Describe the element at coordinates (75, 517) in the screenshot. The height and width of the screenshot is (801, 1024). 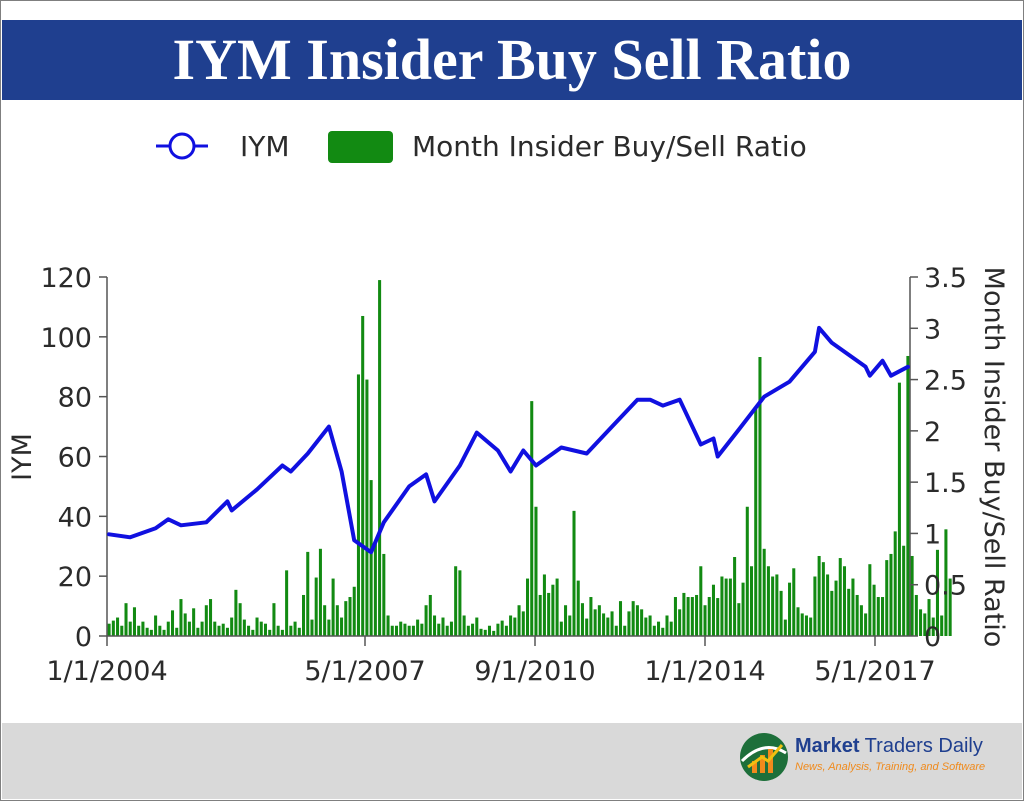
I see `left-tick-label: 40` at that location.